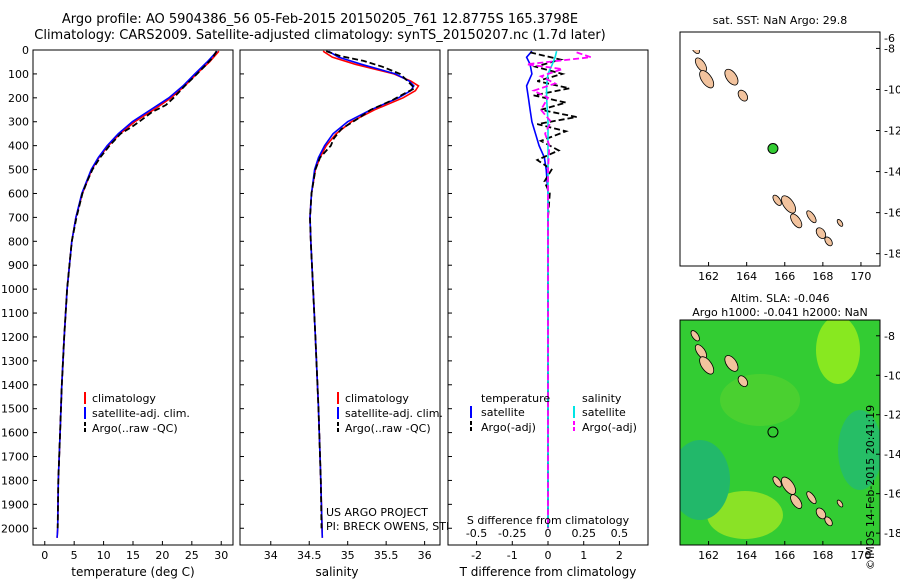 This screenshot has width=900, height=580. What do you see at coordinates (476, 555) in the screenshot?
I see `x-tick-label: -2` at bounding box center [476, 555].